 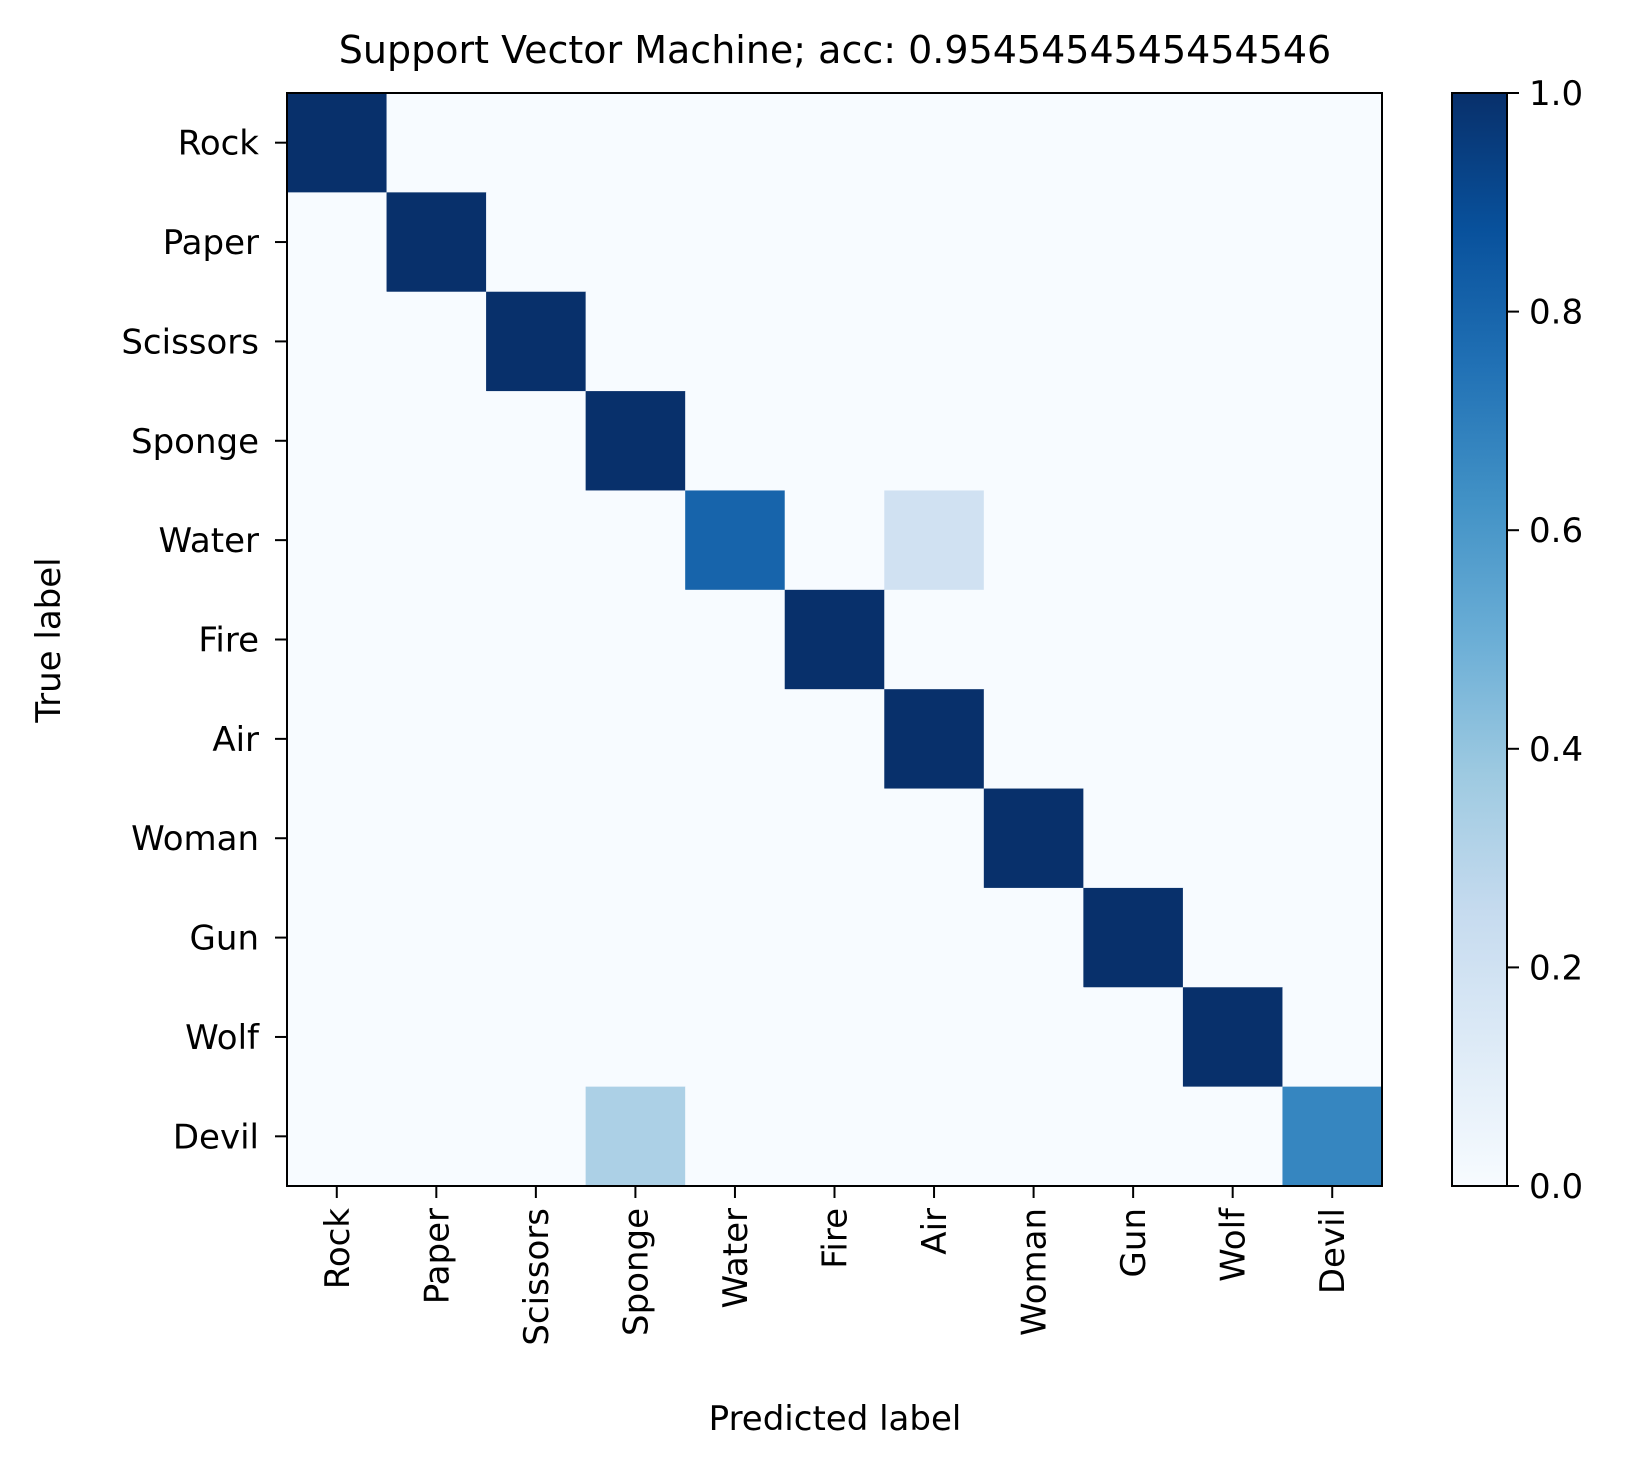 I want to click on x-tick-label: Devil, so click(x=1333, y=1251).